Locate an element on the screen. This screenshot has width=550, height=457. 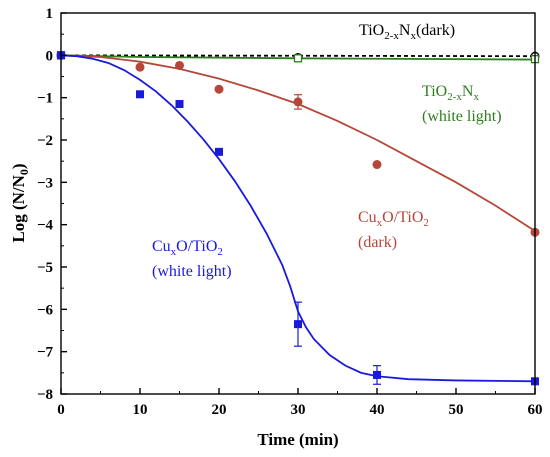
x-tick-label: 30 is located at coordinates (298, 410).